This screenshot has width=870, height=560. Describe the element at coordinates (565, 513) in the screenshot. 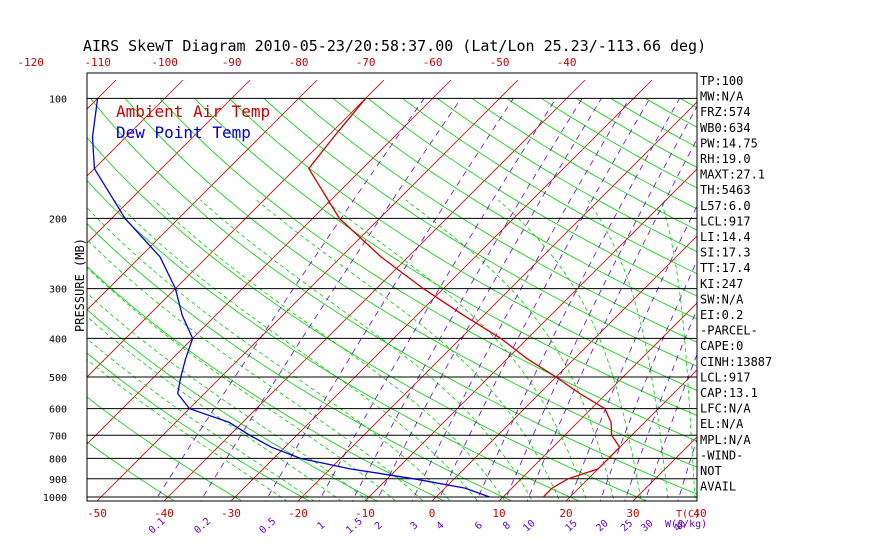

I see `bottom-temp-tick-label: 20` at that location.